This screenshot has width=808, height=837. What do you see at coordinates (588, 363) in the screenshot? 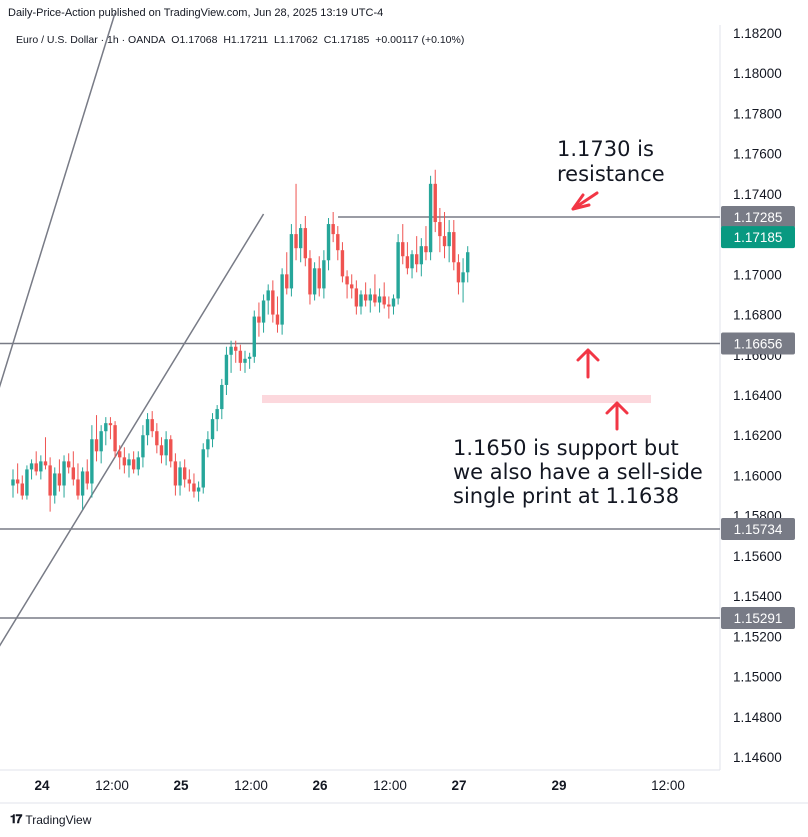
I see `up-arrow-icon` at bounding box center [588, 363].